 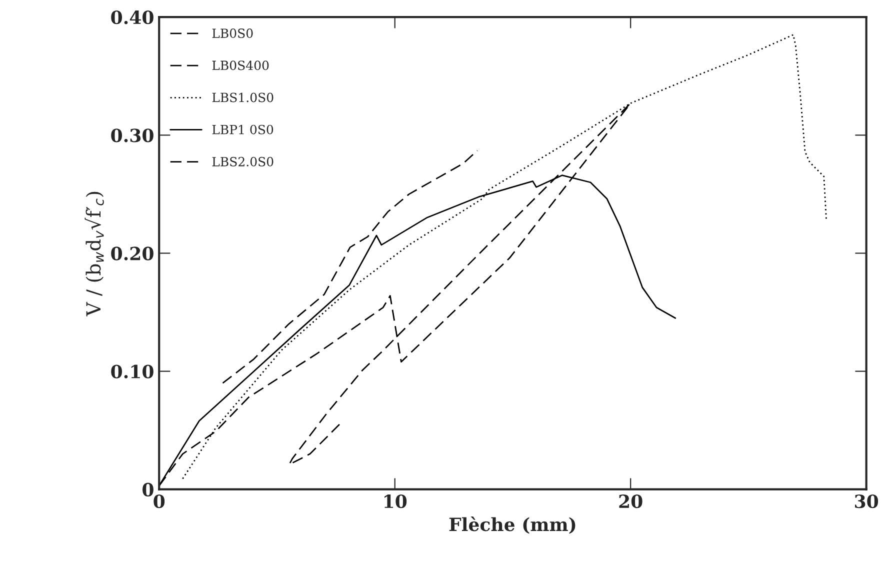 What do you see at coordinates (132, 371) in the screenshot?
I see `y-tick-label: 0.10` at bounding box center [132, 371].